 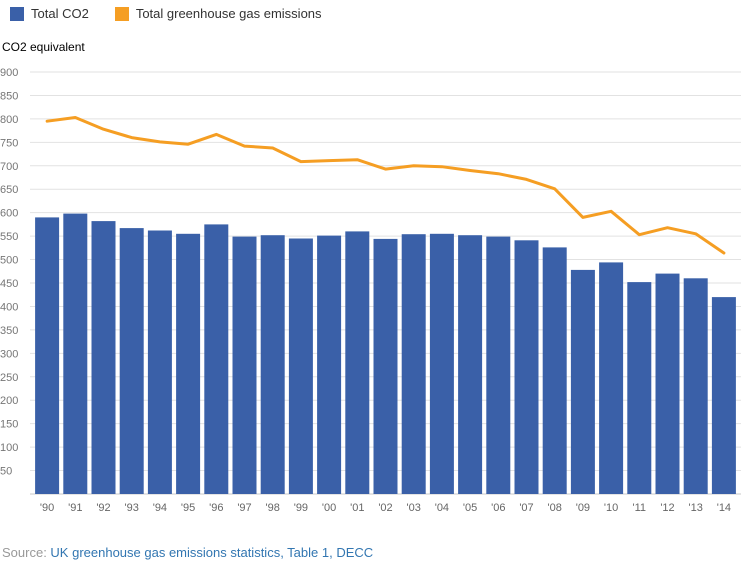 I want to click on svg-text: 350, so click(x=9, y=331).